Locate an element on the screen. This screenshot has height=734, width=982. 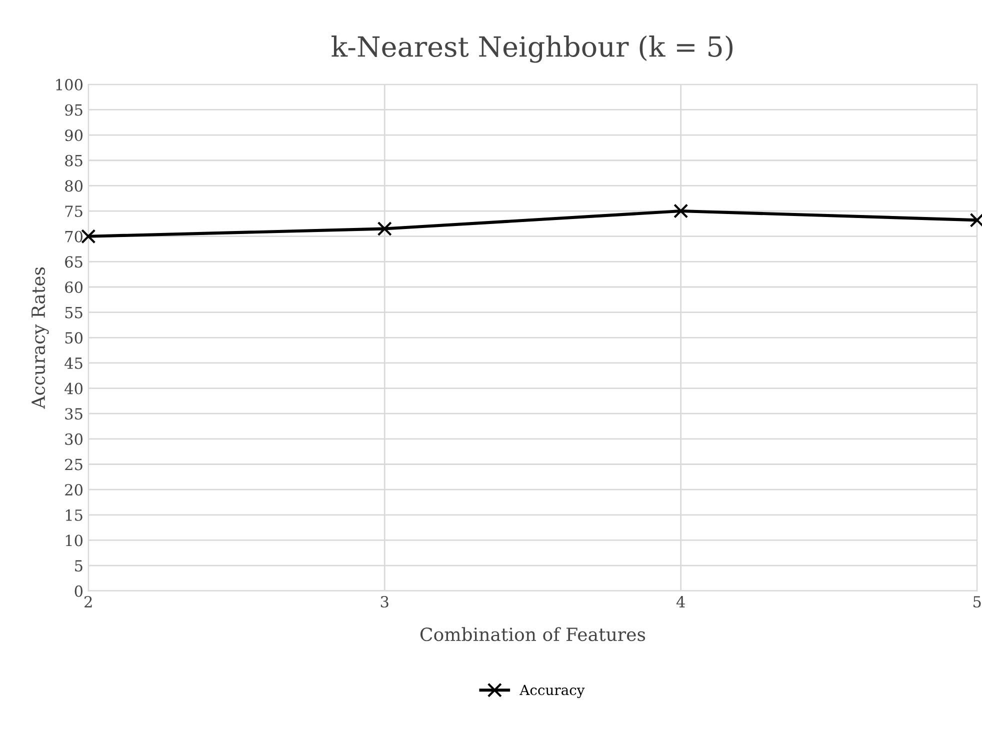
y-tick-label: 55 is located at coordinates (73, 312).